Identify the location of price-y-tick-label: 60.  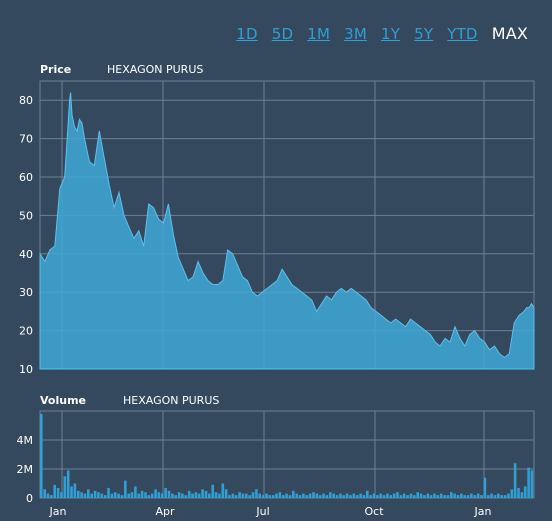
(26, 177).